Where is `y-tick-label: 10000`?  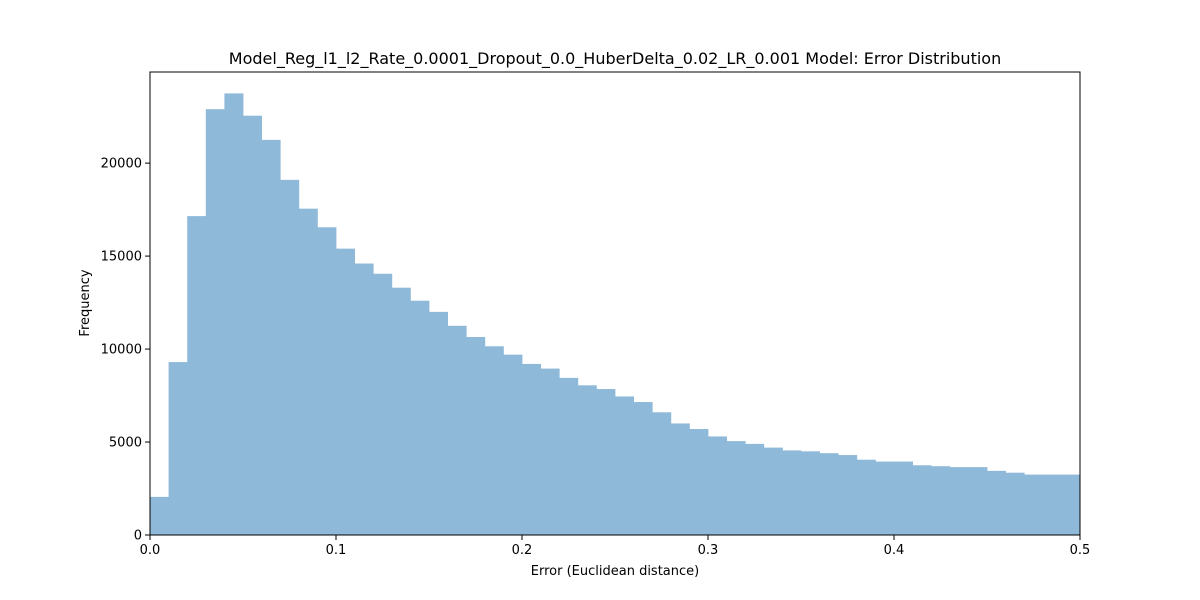 y-tick-label: 10000 is located at coordinates (121, 350).